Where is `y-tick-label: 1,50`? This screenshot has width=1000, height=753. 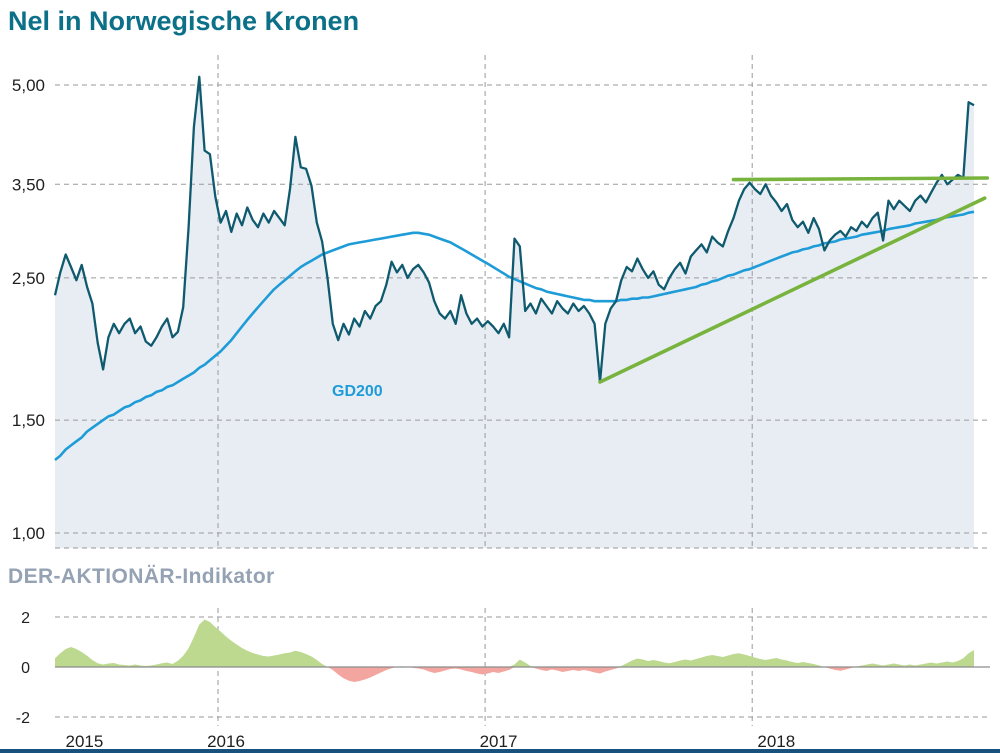
y-tick-label: 1,50 is located at coordinates (28, 420).